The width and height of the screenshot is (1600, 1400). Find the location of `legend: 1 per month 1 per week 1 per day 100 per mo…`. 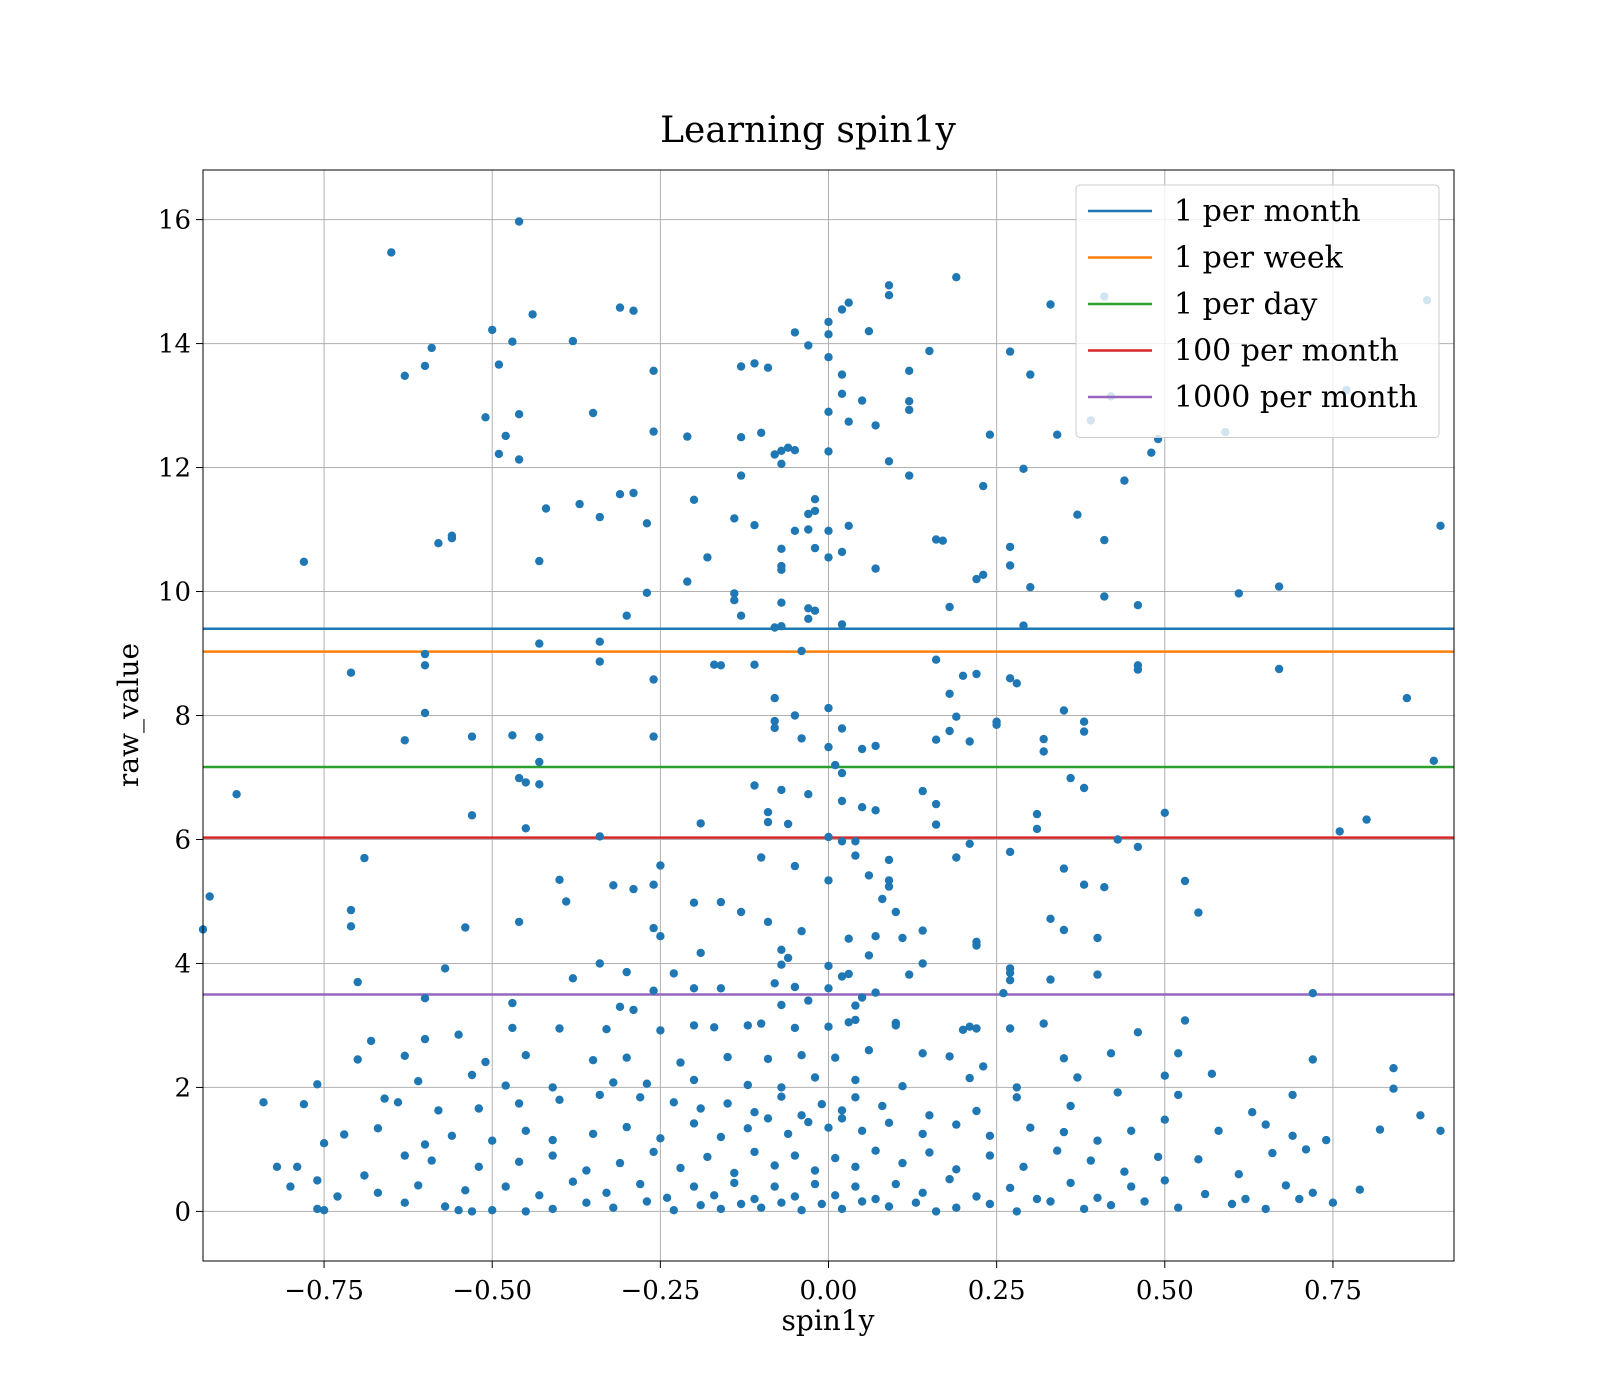

legend: 1 per month 1 per week 1 per day 100 per mo… is located at coordinates (1257, 311).